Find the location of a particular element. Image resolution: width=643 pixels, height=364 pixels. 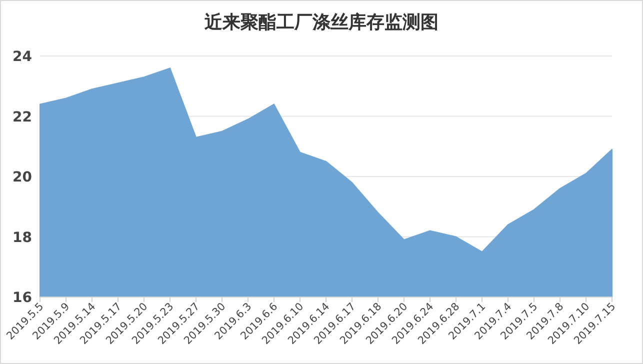

y-tick-label: 18 is located at coordinates (22, 238).